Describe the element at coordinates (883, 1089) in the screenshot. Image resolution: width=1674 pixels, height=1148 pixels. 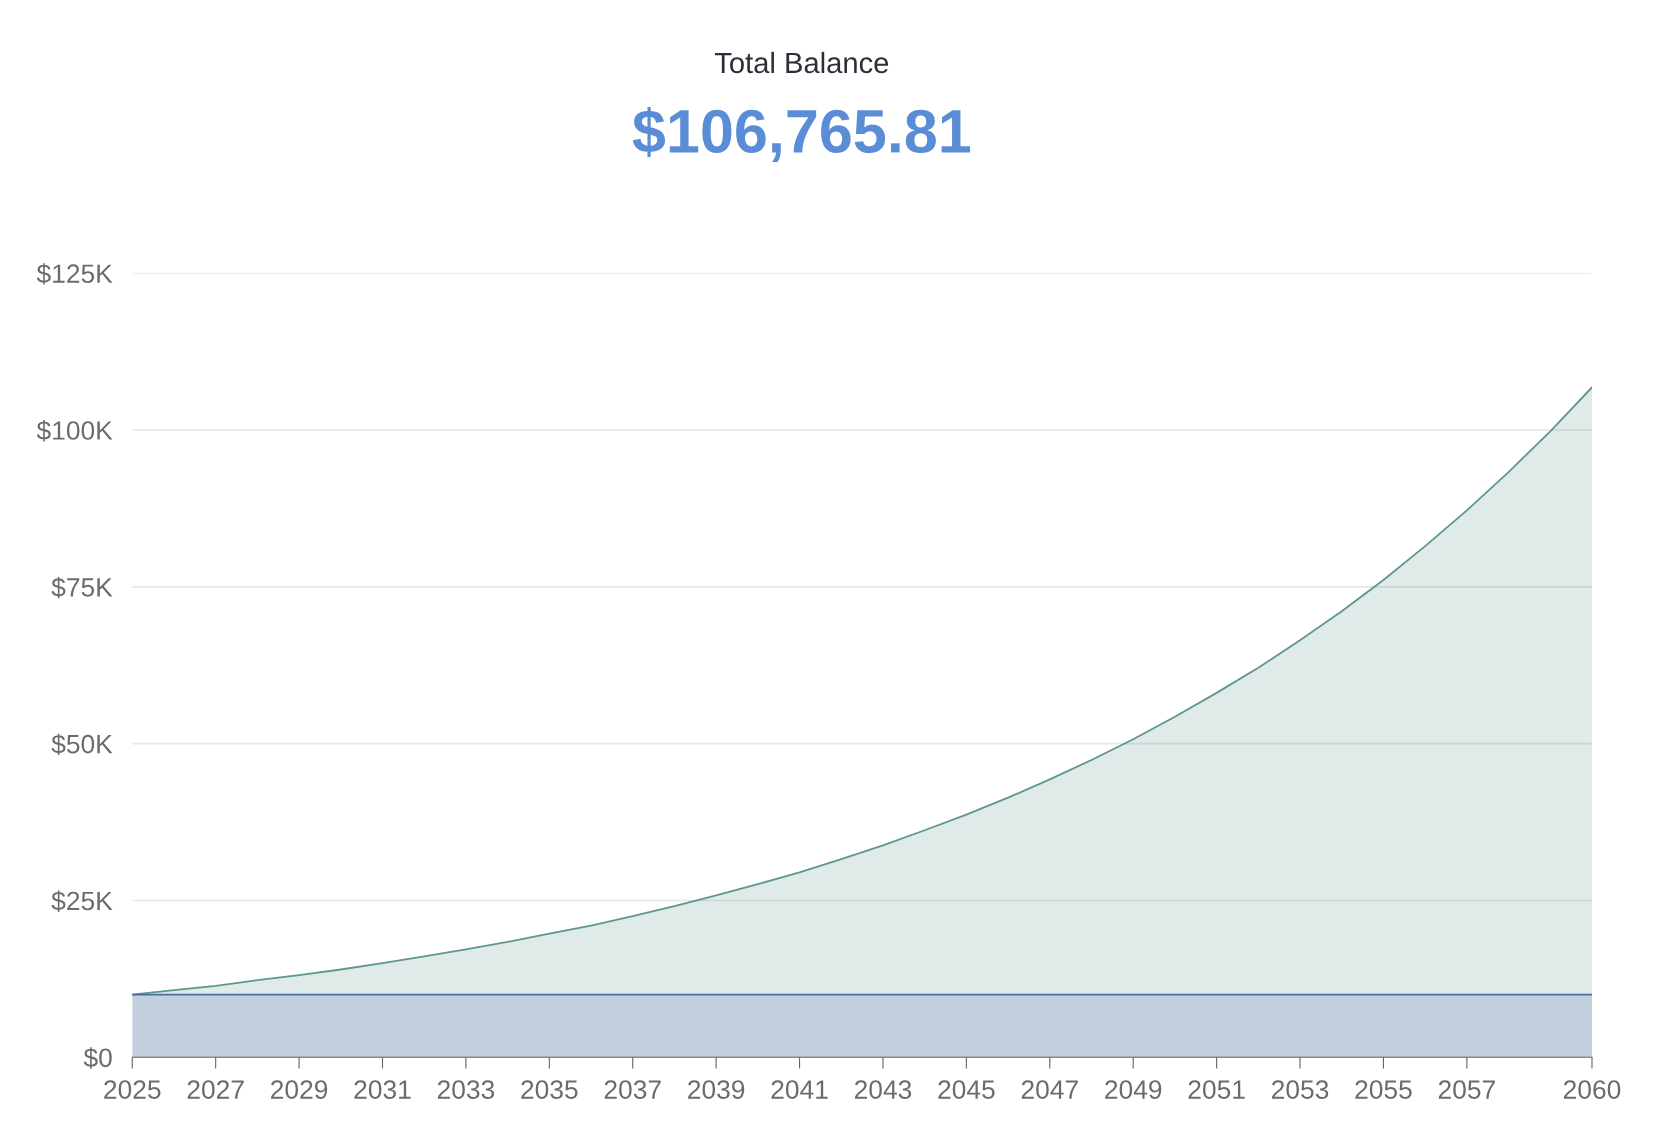
I see `x-tick-label: 2043` at that location.